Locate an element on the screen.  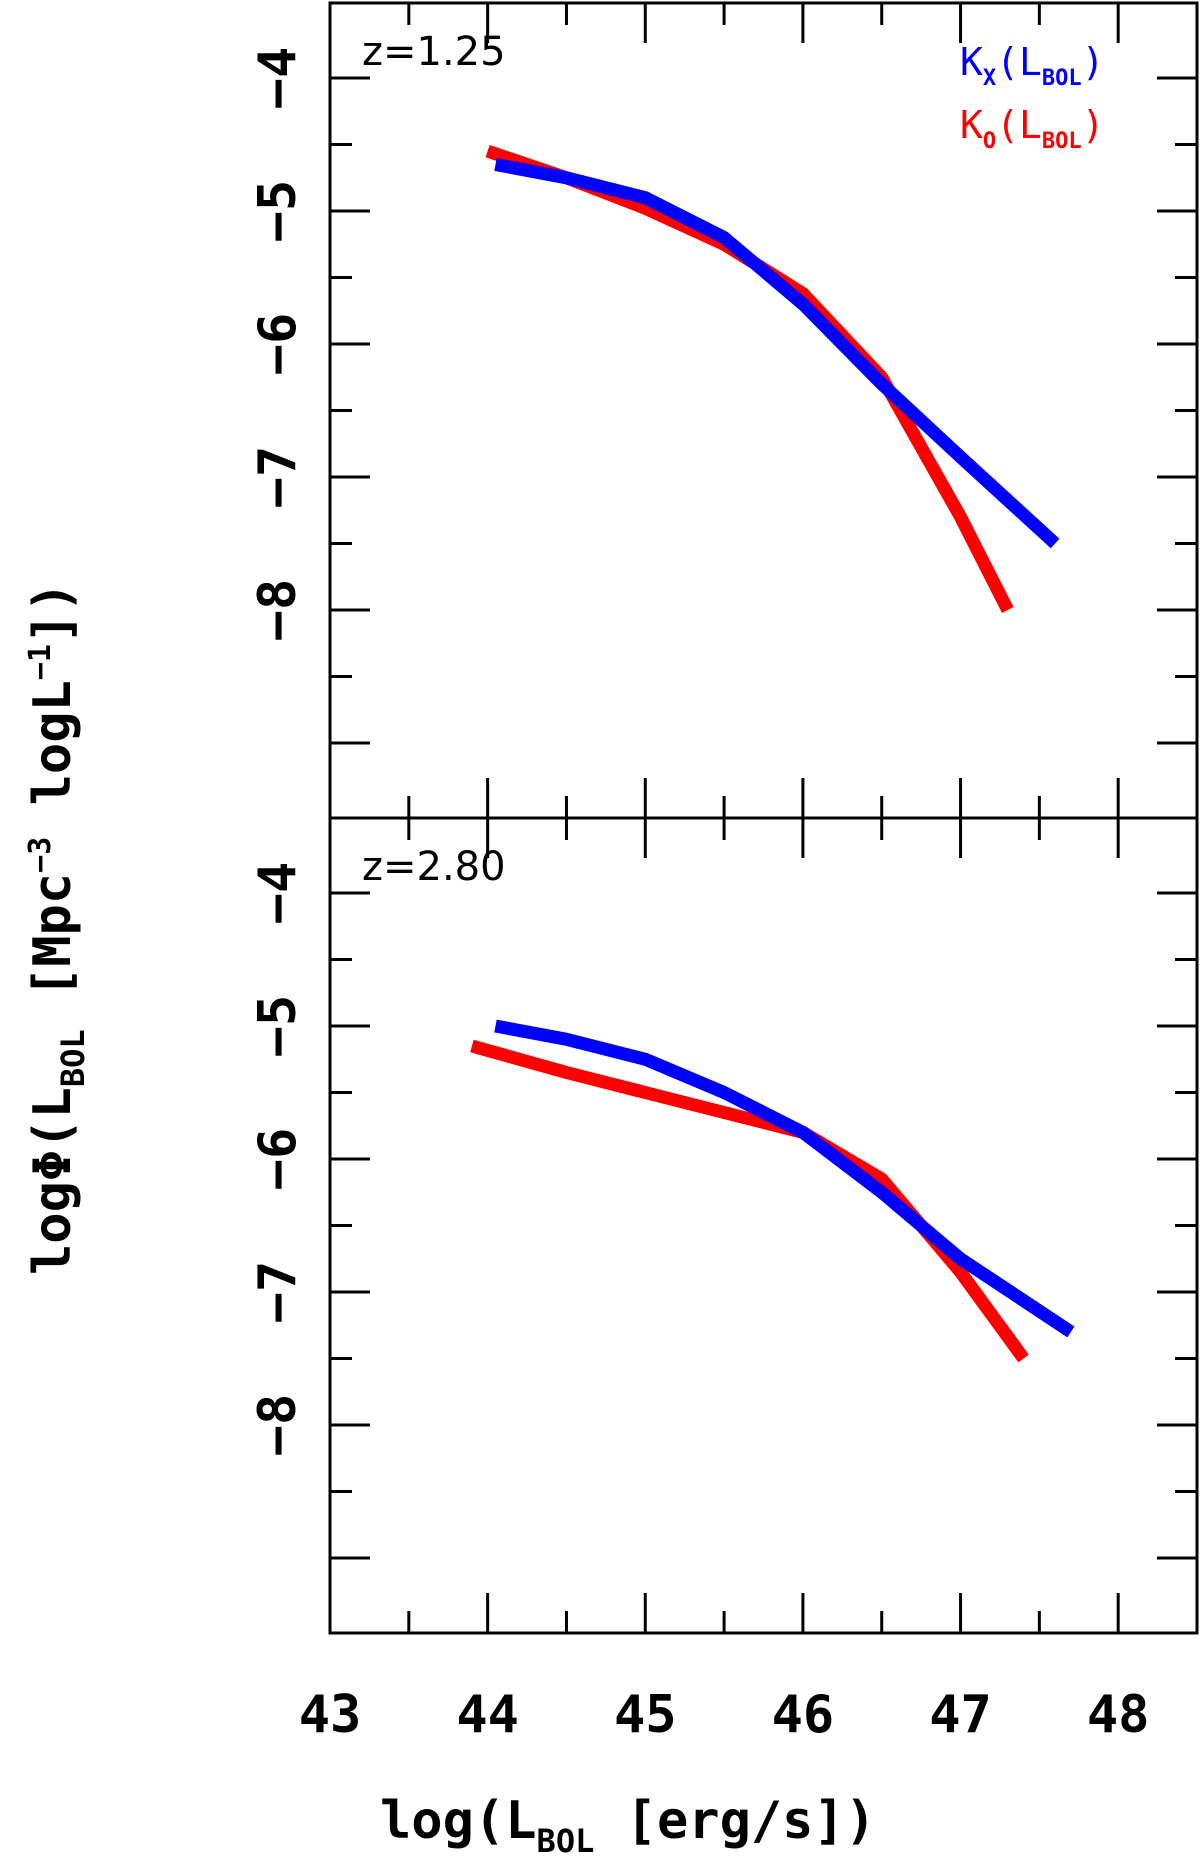
y-tick-label-bottom: −8 is located at coordinates (278, 1425).